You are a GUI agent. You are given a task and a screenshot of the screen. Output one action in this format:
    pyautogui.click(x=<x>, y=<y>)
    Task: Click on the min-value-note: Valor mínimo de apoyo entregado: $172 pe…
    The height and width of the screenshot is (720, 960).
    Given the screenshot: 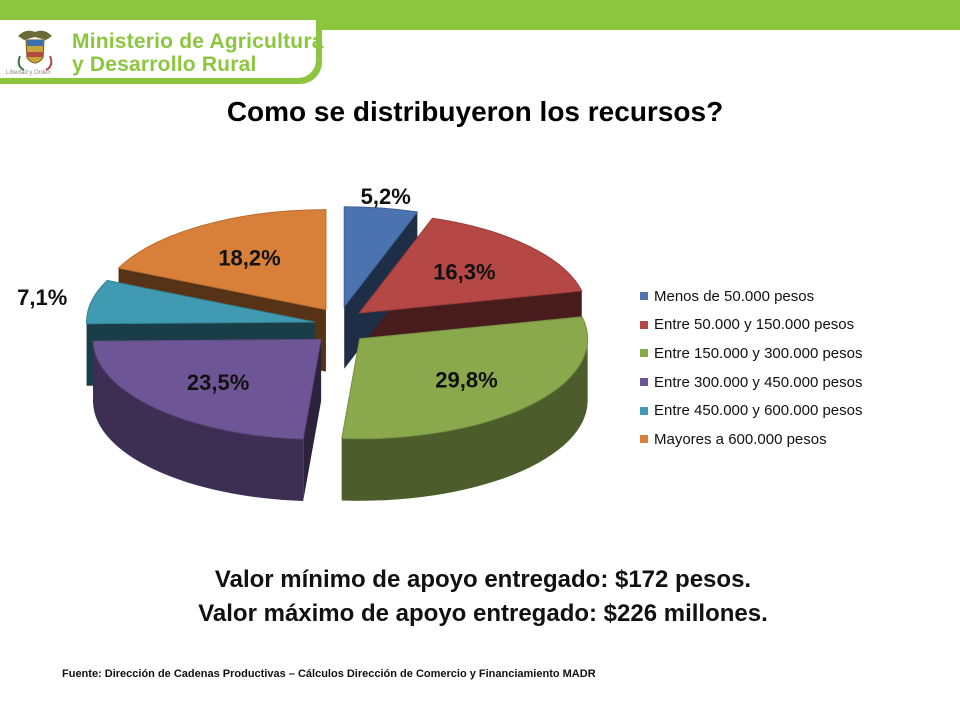 What is the action you would take?
    pyautogui.click(x=483, y=579)
    